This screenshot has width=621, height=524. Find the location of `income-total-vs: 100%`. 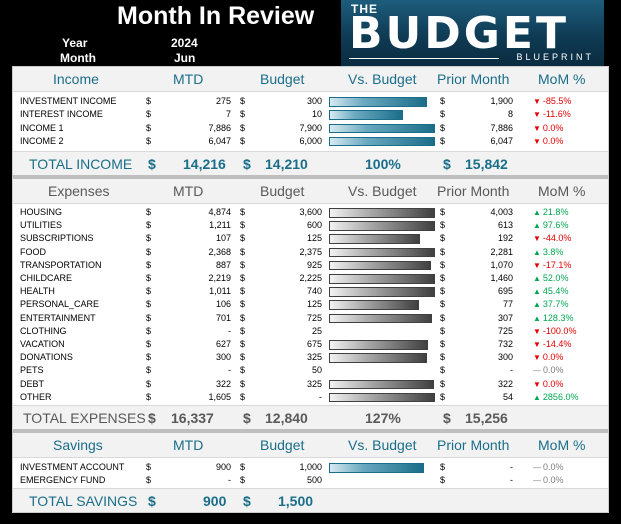

income-total-vs: 100% is located at coordinates (383, 164).